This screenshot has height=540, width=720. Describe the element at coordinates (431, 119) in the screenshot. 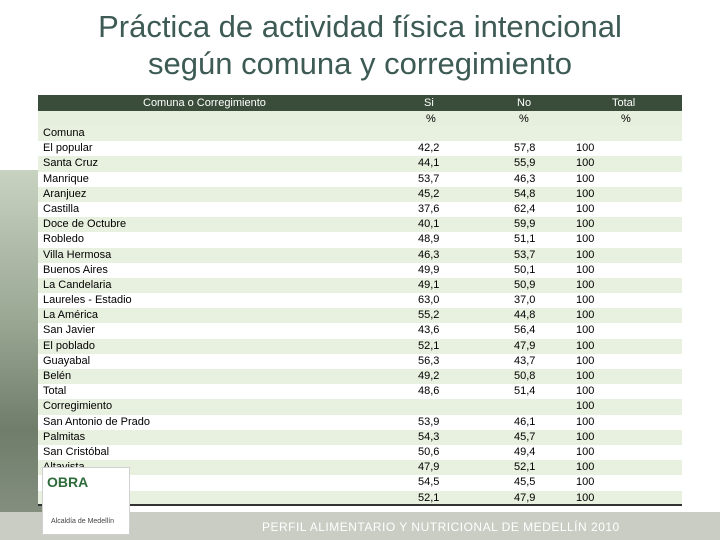

I see `unit-si: %` at that location.